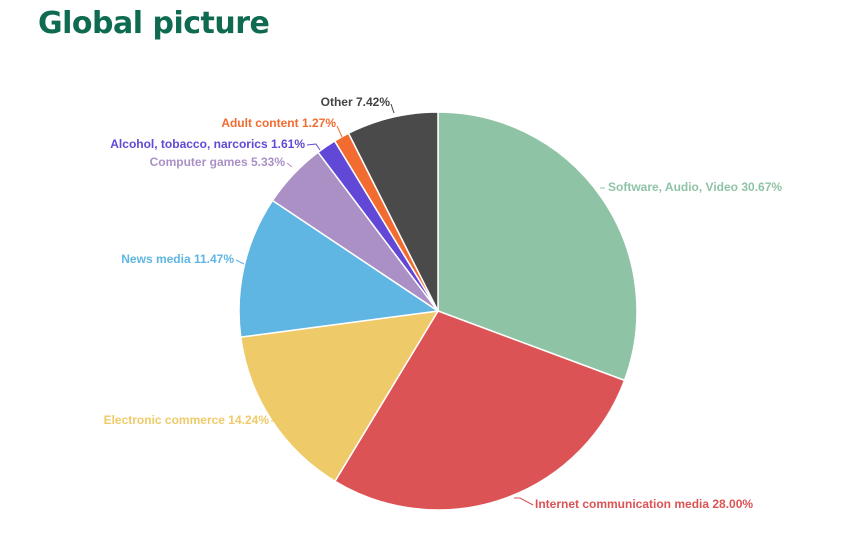 The width and height of the screenshot is (849, 543). Describe the element at coordinates (480, 410) in the screenshot. I see `pie-slice-internet-communication-media` at that location.